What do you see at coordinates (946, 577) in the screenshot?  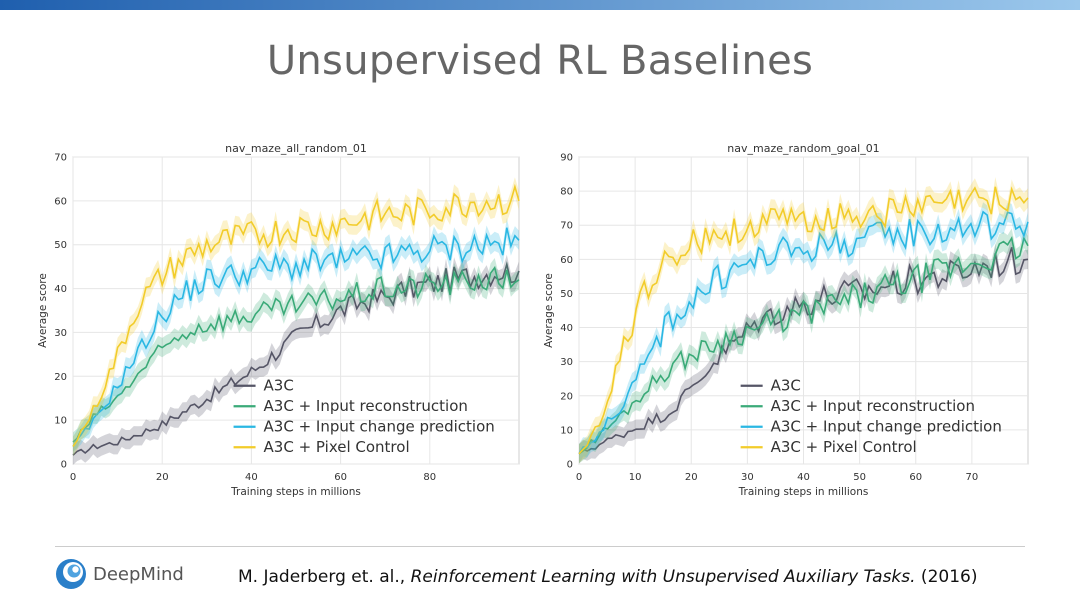 I see `citation-year: (2016)` at bounding box center [946, 577].